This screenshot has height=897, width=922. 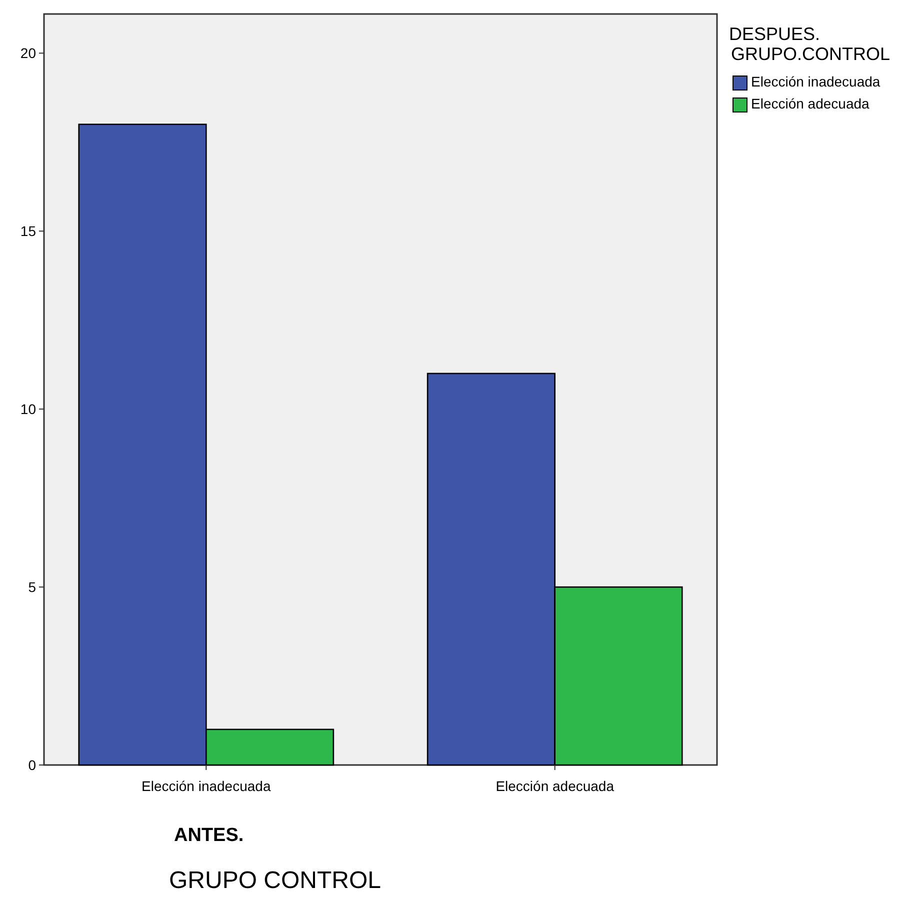 I want to click on text: GRUPO CONTROL, so click(x=275, y=880).